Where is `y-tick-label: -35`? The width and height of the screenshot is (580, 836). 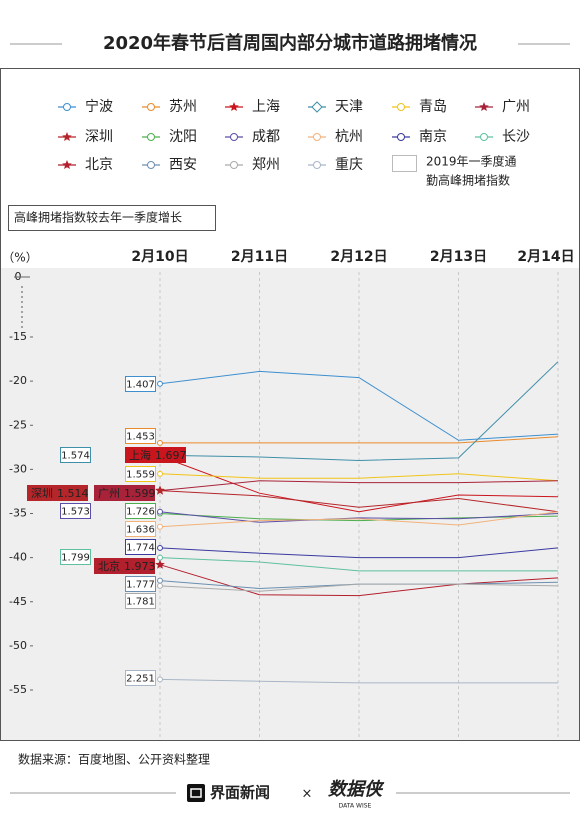
y-tick-label: -35 is located at coordinates (18, 513).